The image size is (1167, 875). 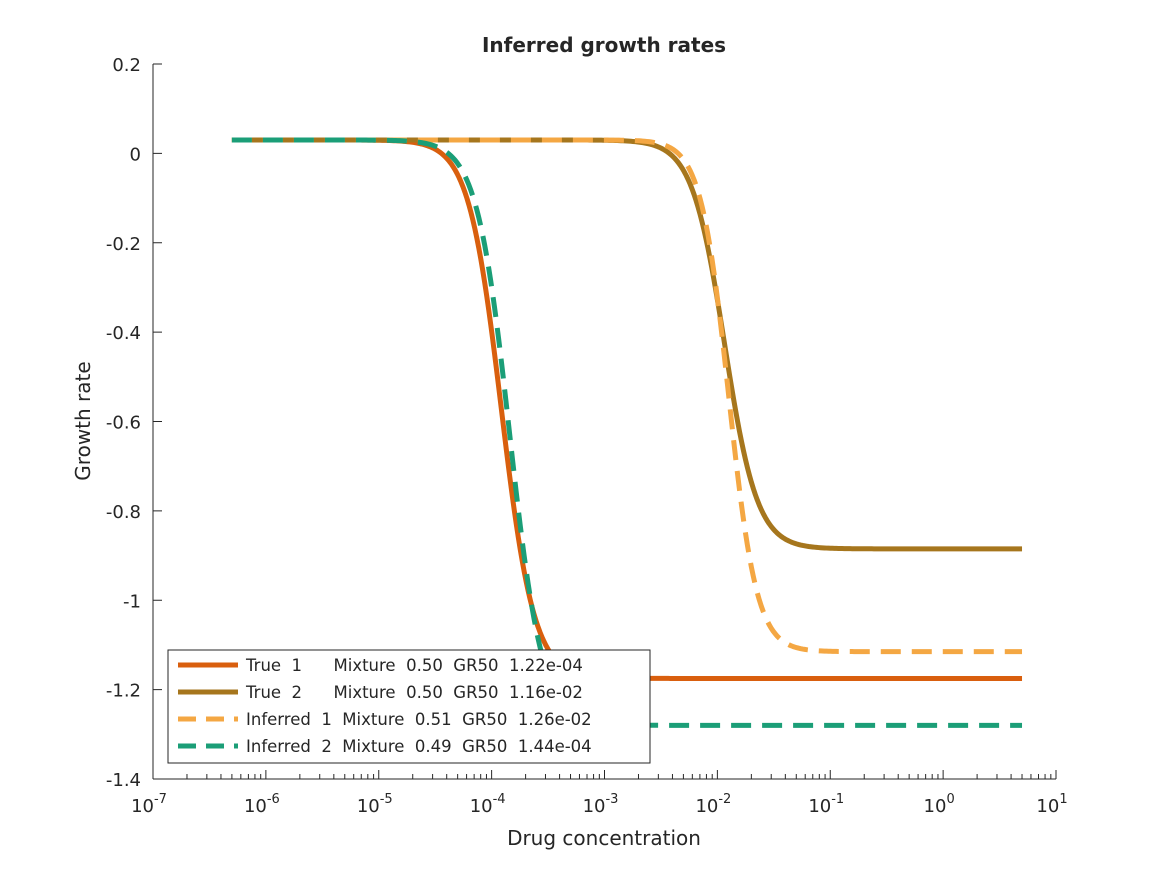 What do you see at coordinates (414, 665) in the screenshot?
I see `legend-label: True 1 Mixture 0.50 GR50 1.22e-04` at bounding box center [414, 665].